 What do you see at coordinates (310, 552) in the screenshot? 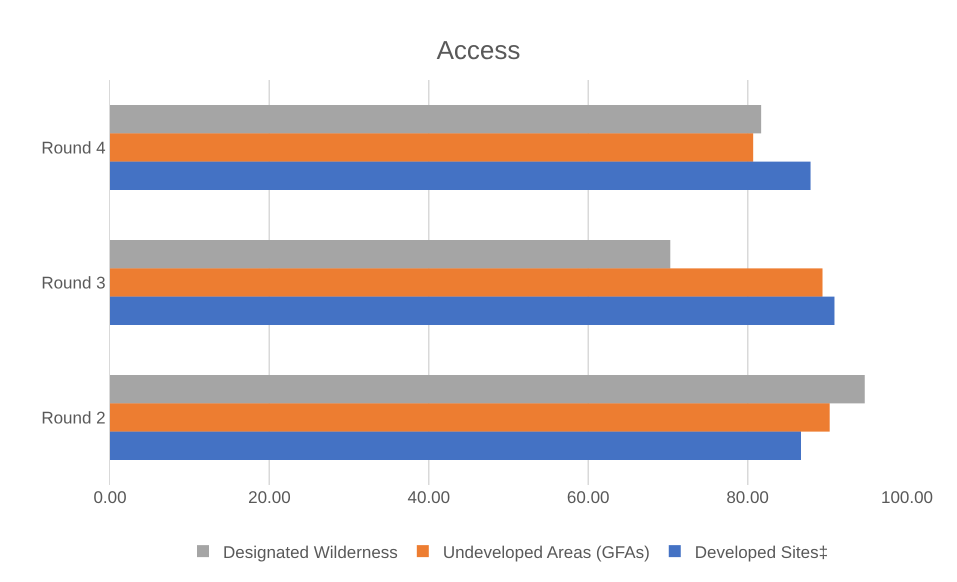
I see `legend-label: Designated Wilderness` at bounding box center [310, 552].